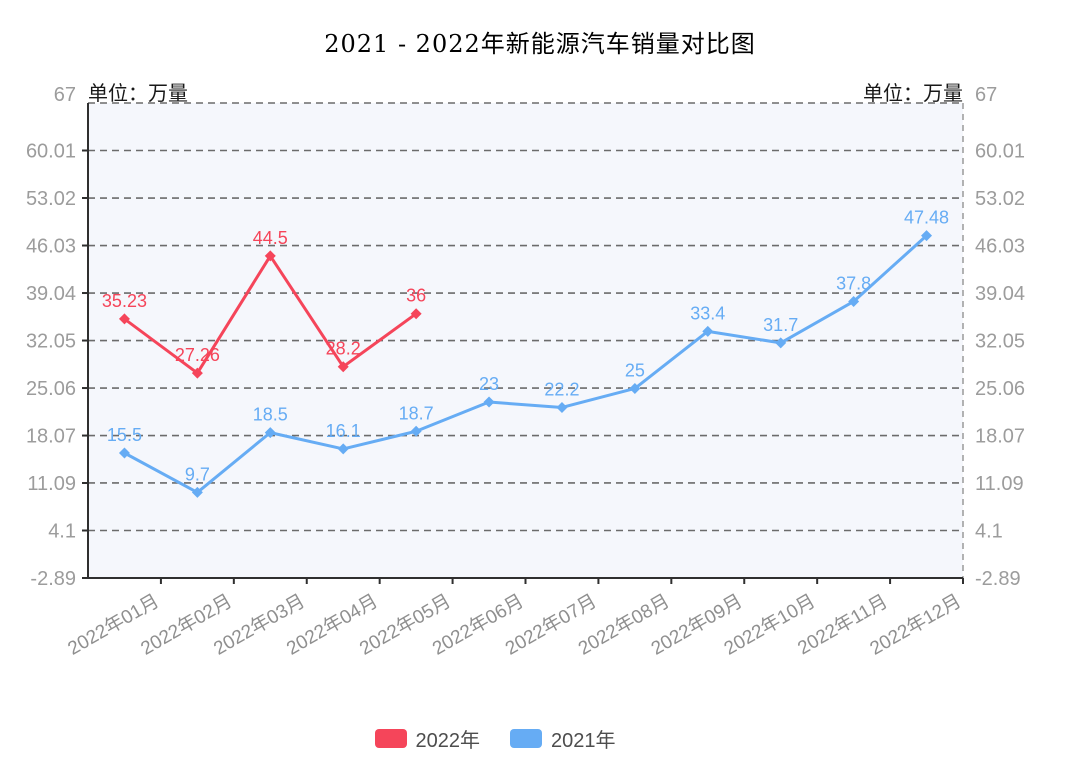 This screenshot has height=775, width=1080. What do you see at coordinates (416, 413) in the screenshot?
I see `data-point-label: 18.7` at bounding box center [416, 413].